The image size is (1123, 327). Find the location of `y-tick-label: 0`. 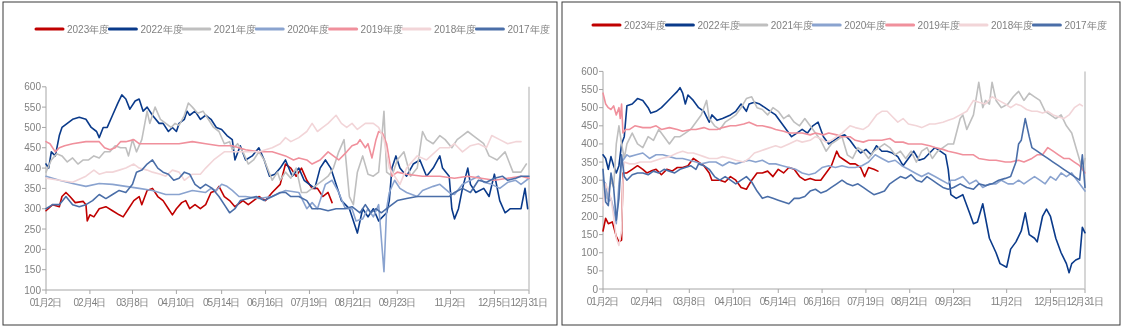

y-tick-label: 0 is located at coordinates (595, 289).